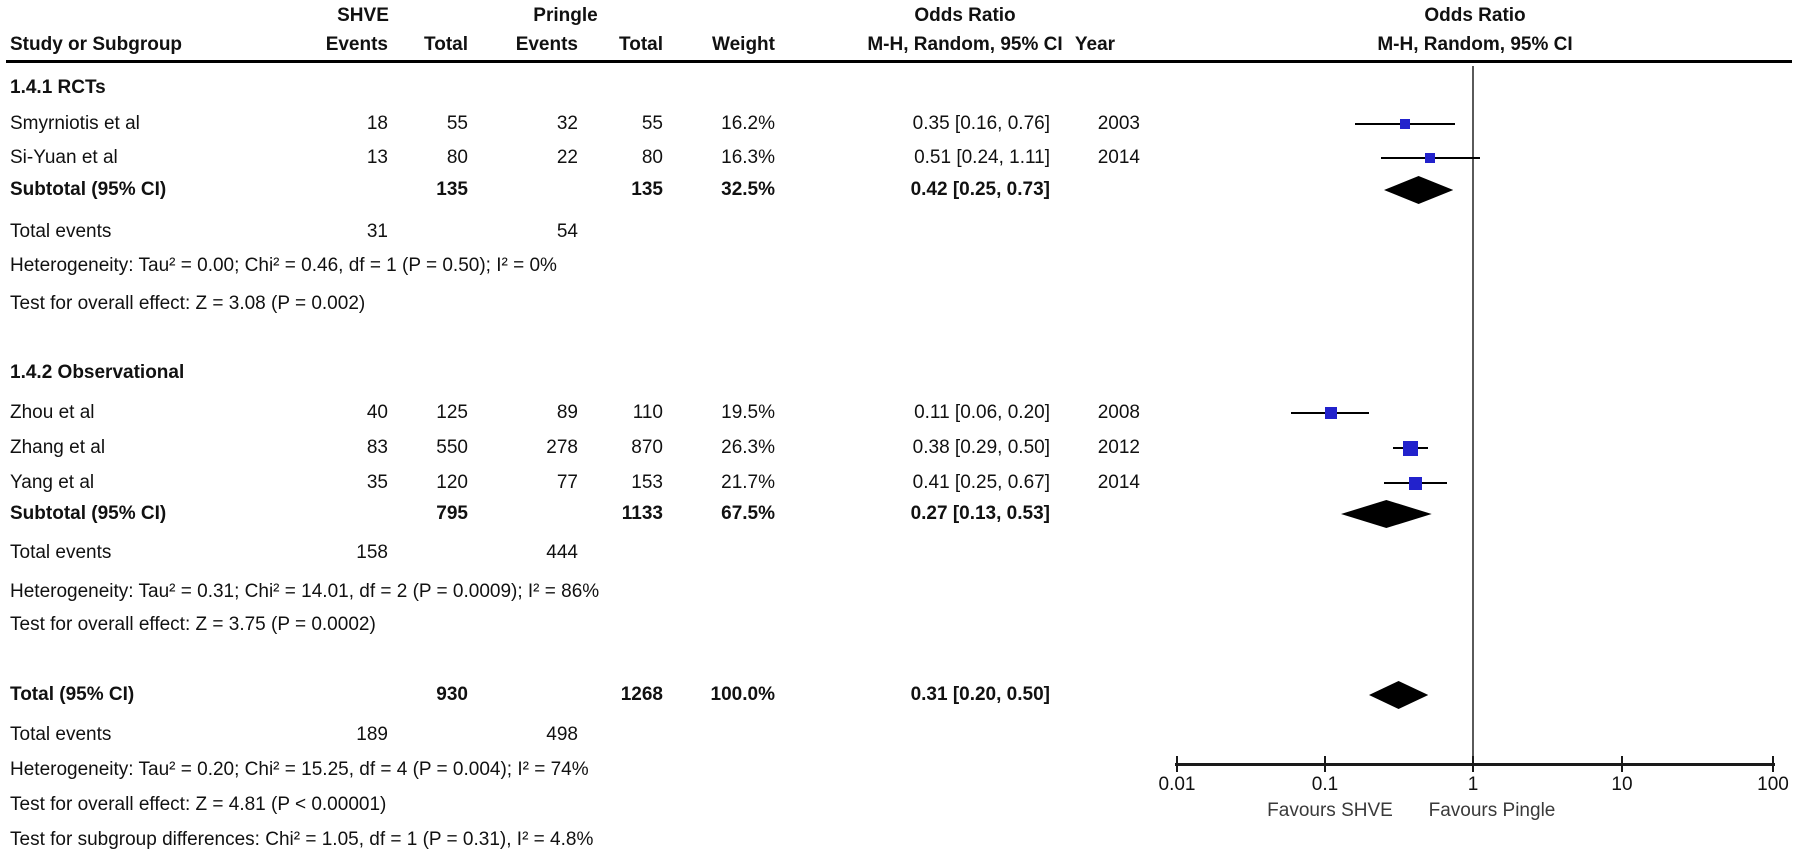 The image size is (1800, 860). Describe the element at coordinates (743, 44) in the screenshot. I see `header-weight: Weight` at that location.